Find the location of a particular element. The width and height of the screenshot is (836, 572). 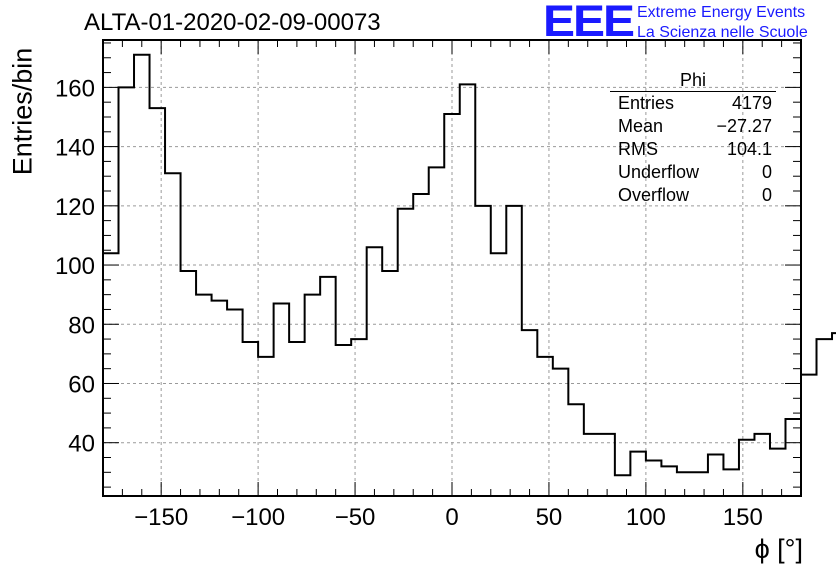

stats-row-rms: RMS 104.1 is located at coordinates (693, 149).